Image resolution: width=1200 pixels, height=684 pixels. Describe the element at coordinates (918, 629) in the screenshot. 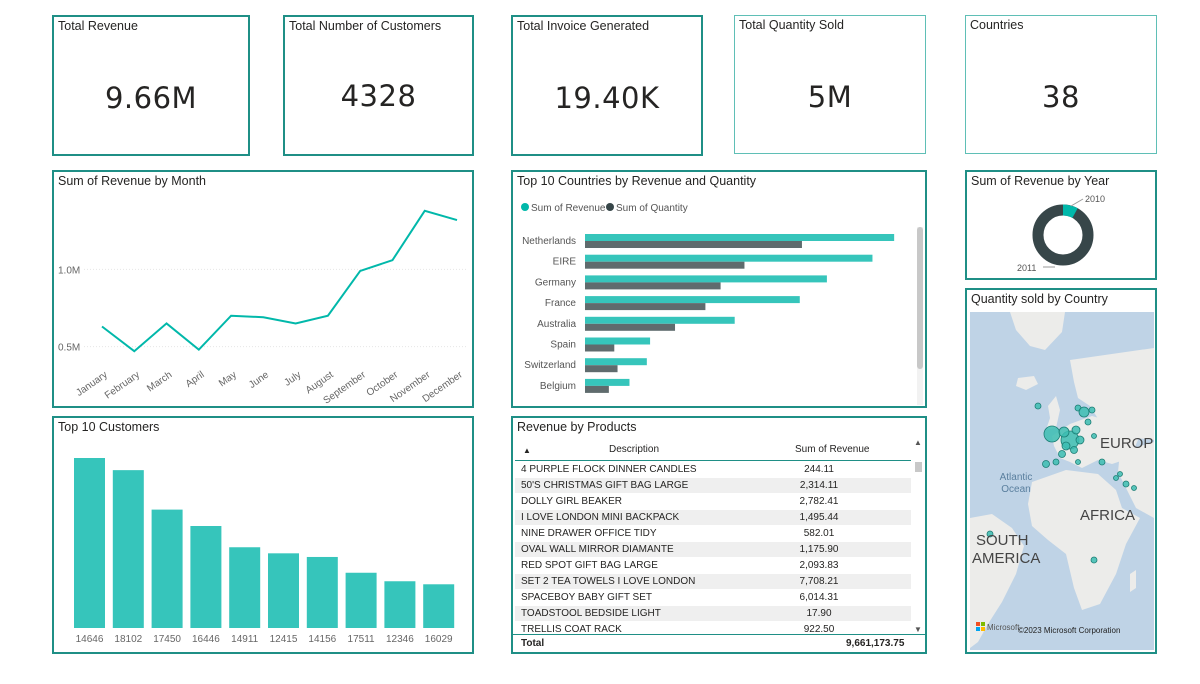

I see `scroll-down-icon: ▼` at that location.